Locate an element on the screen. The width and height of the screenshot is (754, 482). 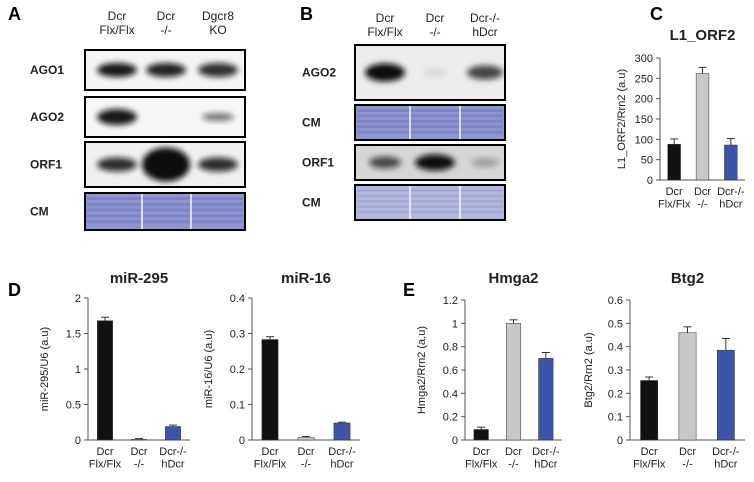
y-tick-label: 2 is located at coordinates (78, 299).